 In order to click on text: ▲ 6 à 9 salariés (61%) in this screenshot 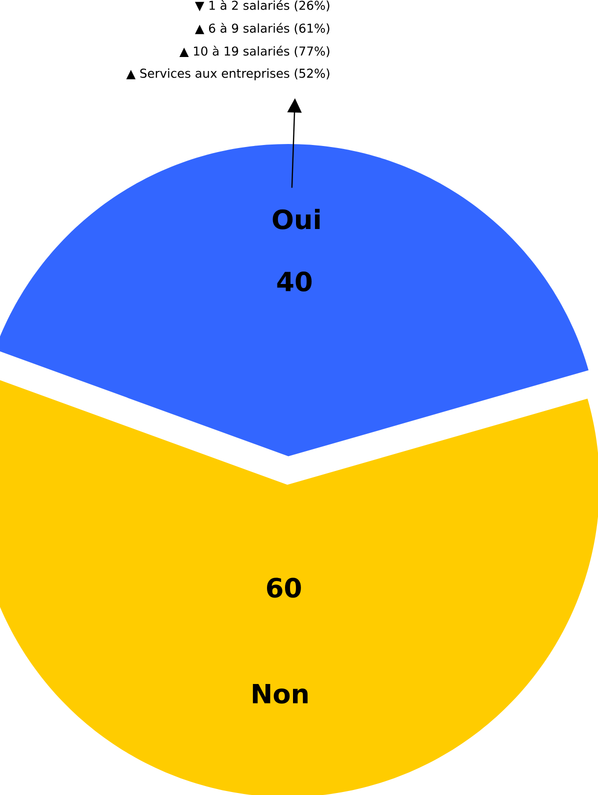, I will do `click(262, 28)`.